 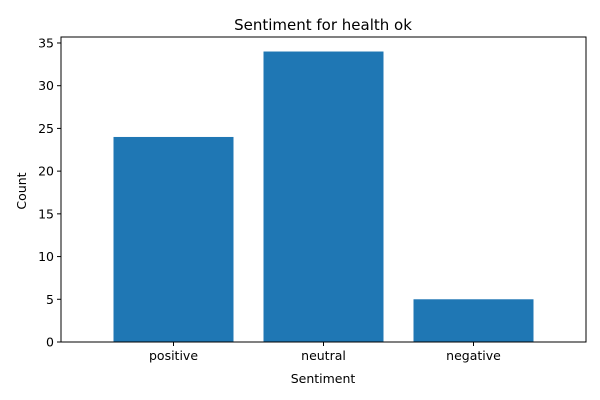 I want to click on y-tick-label-15: 15, so click(x=46, y=213).